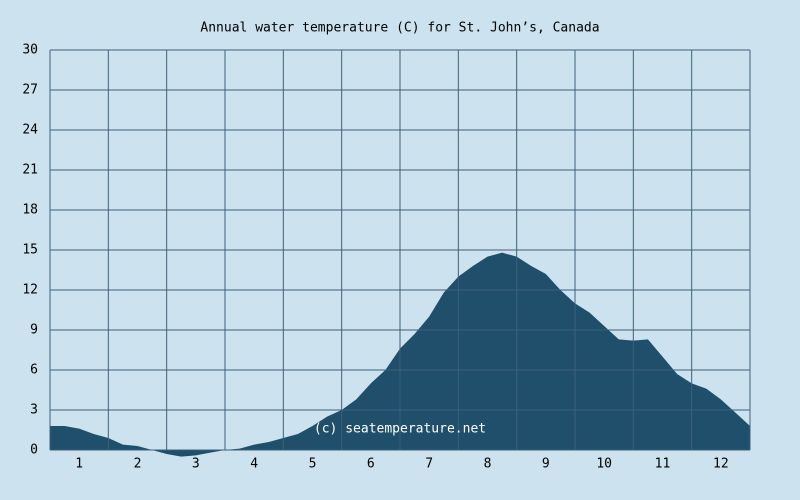 This screenshot has width=800, height=500. Describe the element at coordinates (34, 330) in the screenshot. I see `y-tick-label: 9` at that location.